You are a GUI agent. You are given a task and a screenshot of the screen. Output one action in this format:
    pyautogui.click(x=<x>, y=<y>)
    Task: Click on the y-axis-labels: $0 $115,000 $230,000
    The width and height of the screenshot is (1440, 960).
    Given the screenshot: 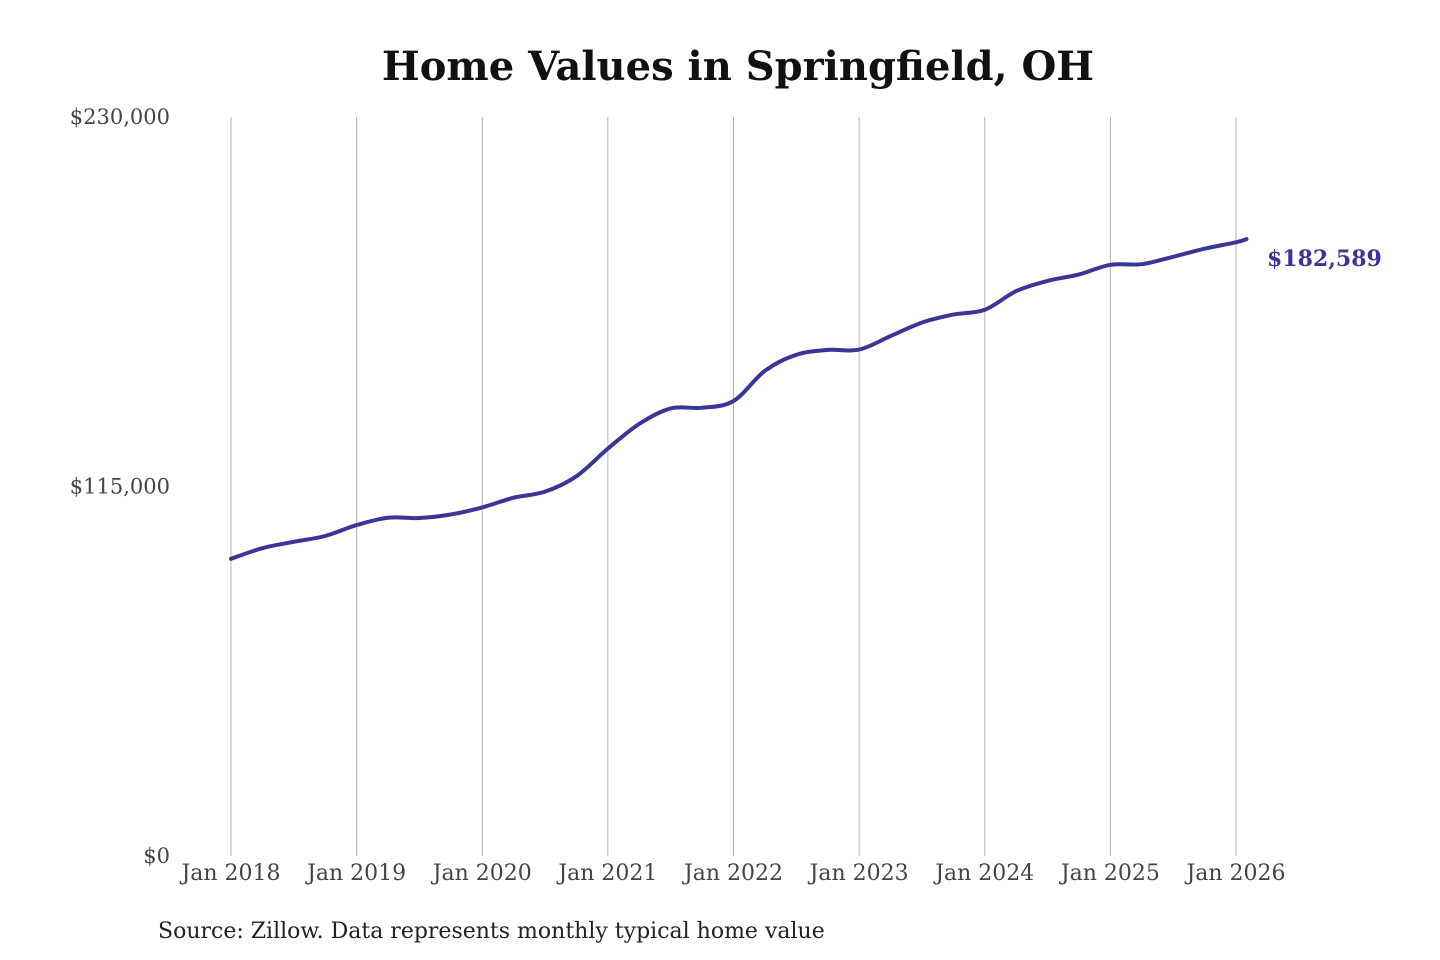 What is the action you would take?
    pyautogui.click(x=120, y=486)
    